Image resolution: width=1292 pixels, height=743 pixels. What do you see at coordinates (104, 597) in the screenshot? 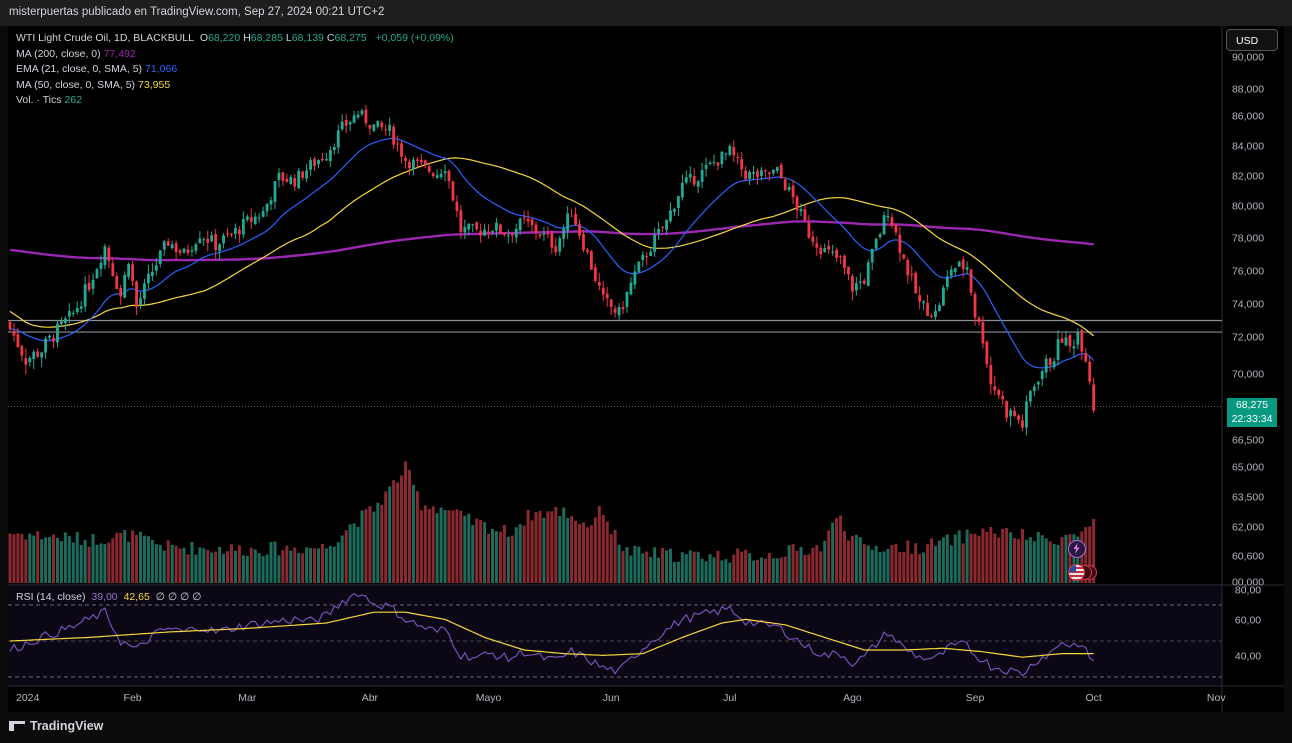
I see `rsi-value: 39,00` at bounding box center [104, 597].